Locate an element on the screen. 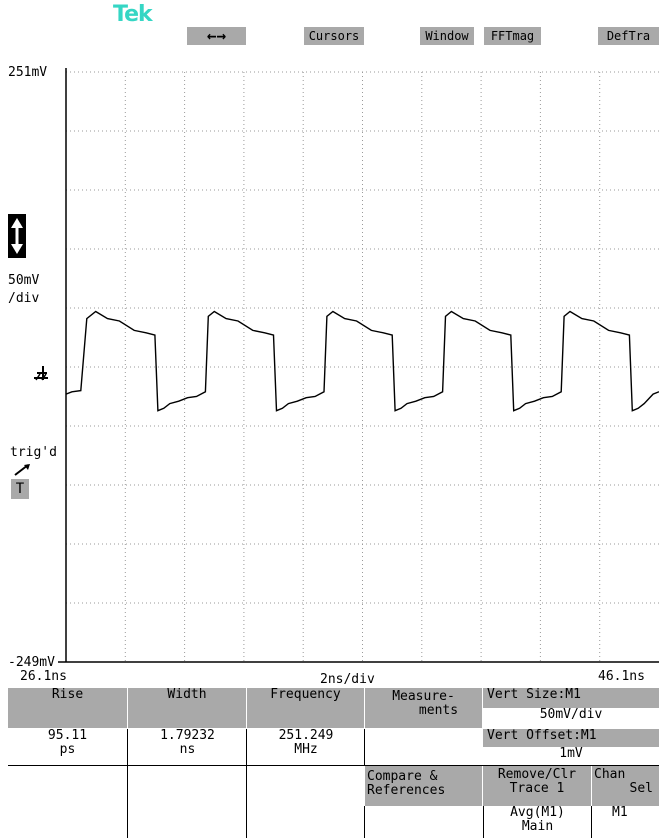 This screenshot has width=659, height=838. vert-size-label: Vert Size:M1 is located at coordinates (571, 698).